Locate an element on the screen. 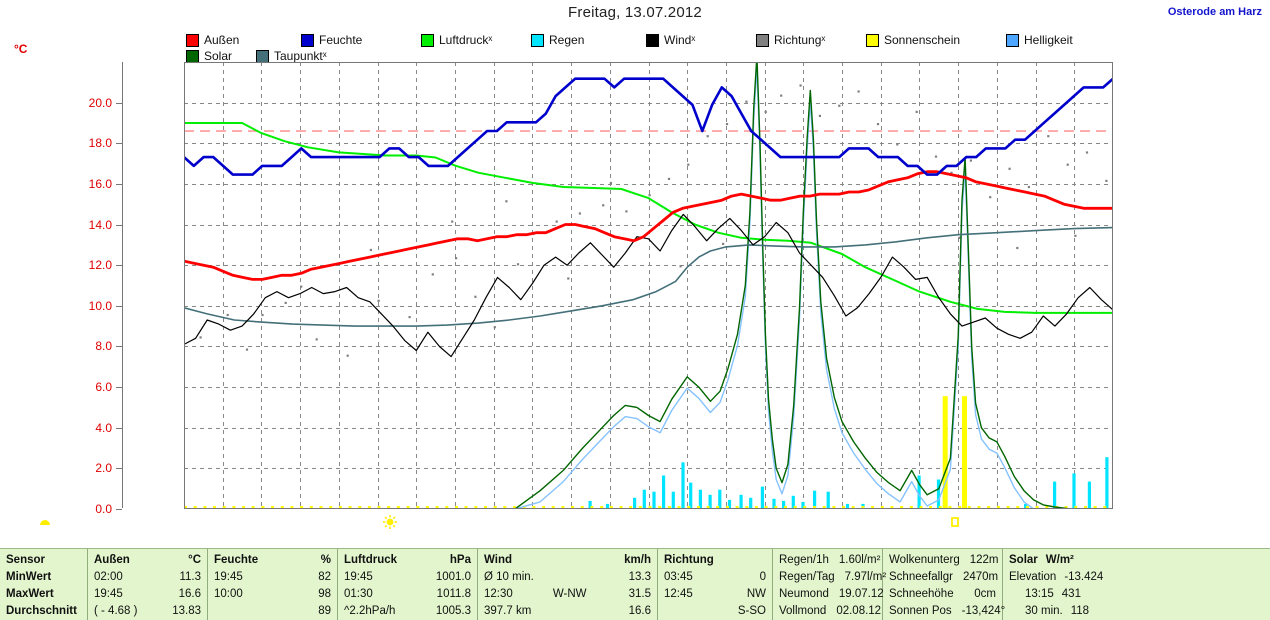  legend-swatch-solar-icon is located at coordinates (192, 56).